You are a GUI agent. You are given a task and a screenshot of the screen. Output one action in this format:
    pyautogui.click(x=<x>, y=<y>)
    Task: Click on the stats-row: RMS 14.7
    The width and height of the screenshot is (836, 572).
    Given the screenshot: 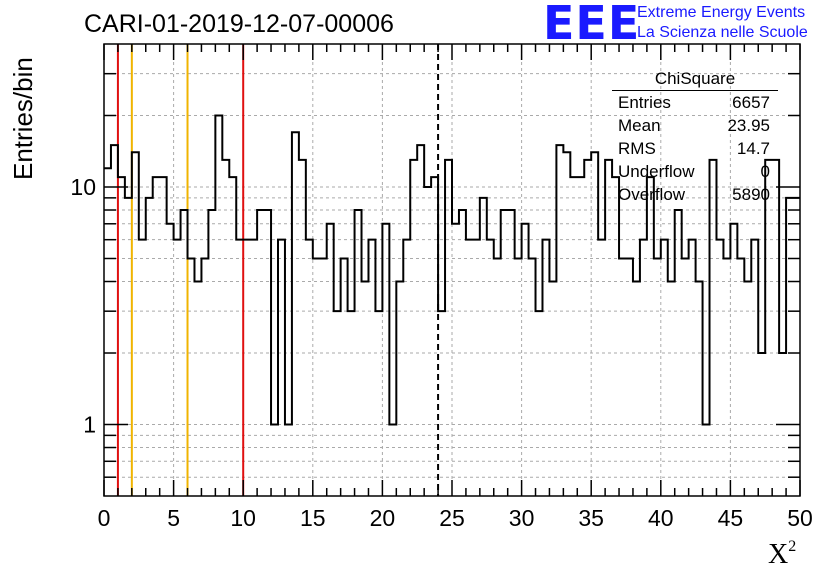 What is the action you would take?
    pyautogui.click(x=695, y=148)
    